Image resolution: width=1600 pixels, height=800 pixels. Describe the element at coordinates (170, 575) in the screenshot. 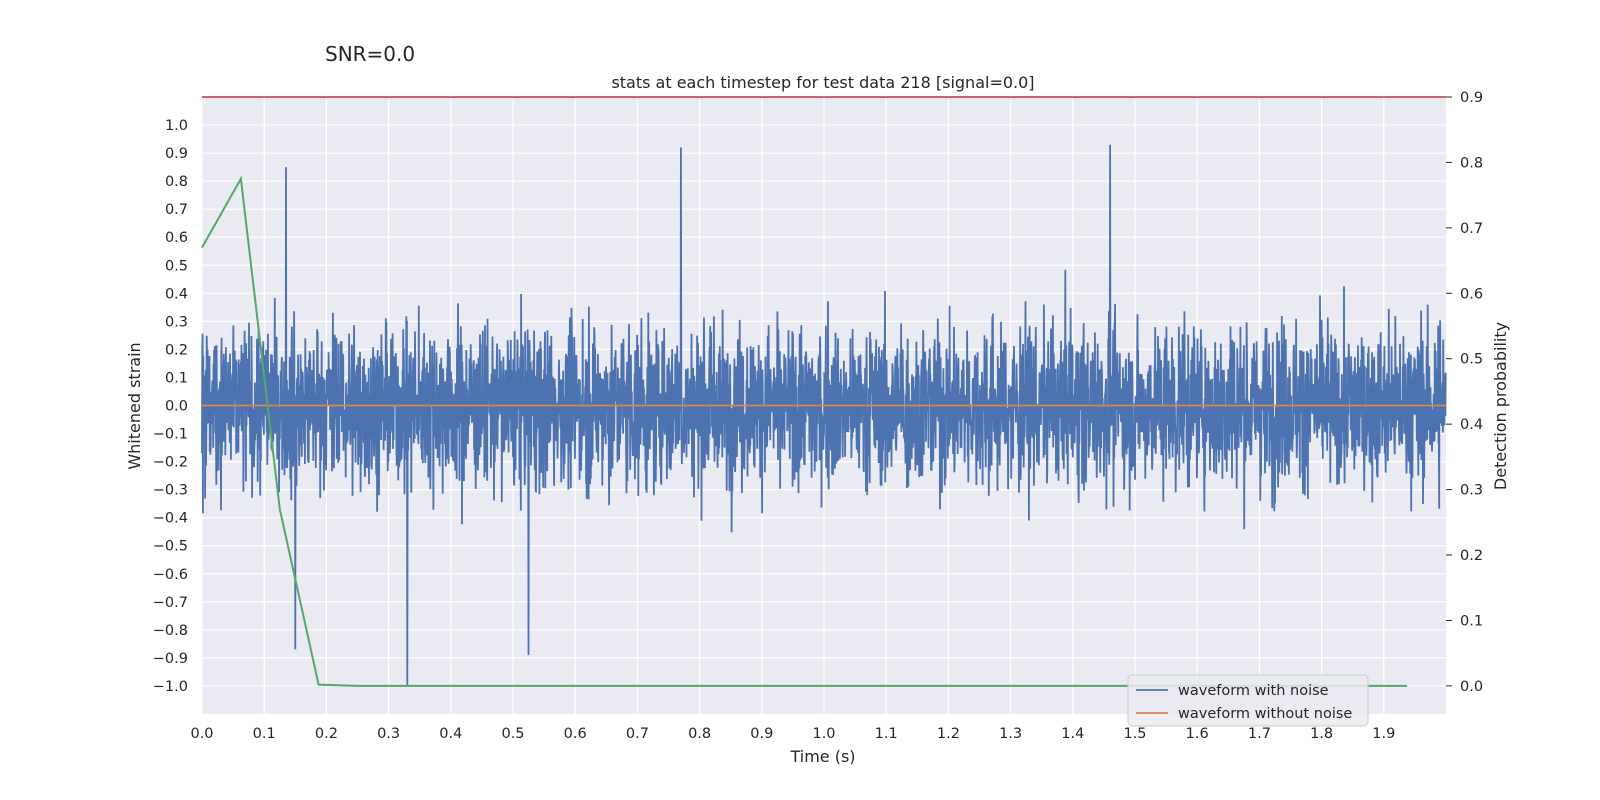

I see `y-tick-label: −0.6` at that location.